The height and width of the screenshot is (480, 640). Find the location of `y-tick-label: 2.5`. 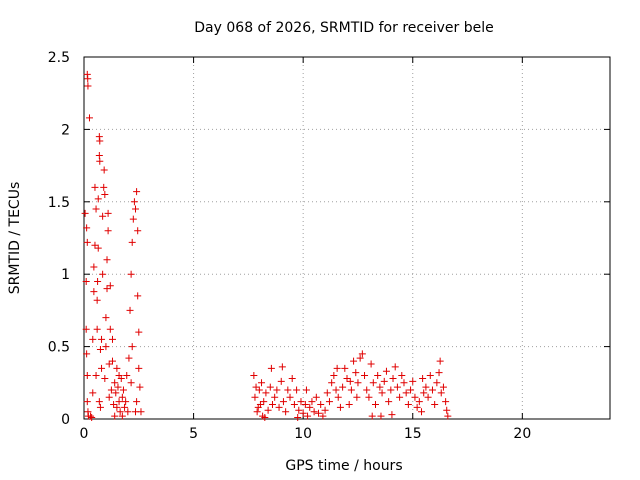

y-tick-label: 2.5 is located at coordinates (59, 58).